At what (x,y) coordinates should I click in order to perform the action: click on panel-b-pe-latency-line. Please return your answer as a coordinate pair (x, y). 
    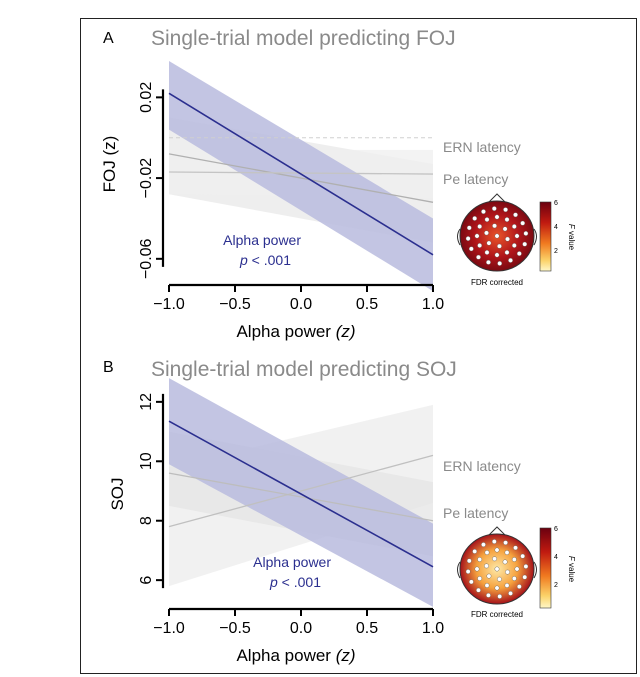
    Looking at the image, I should click on (301, 497).